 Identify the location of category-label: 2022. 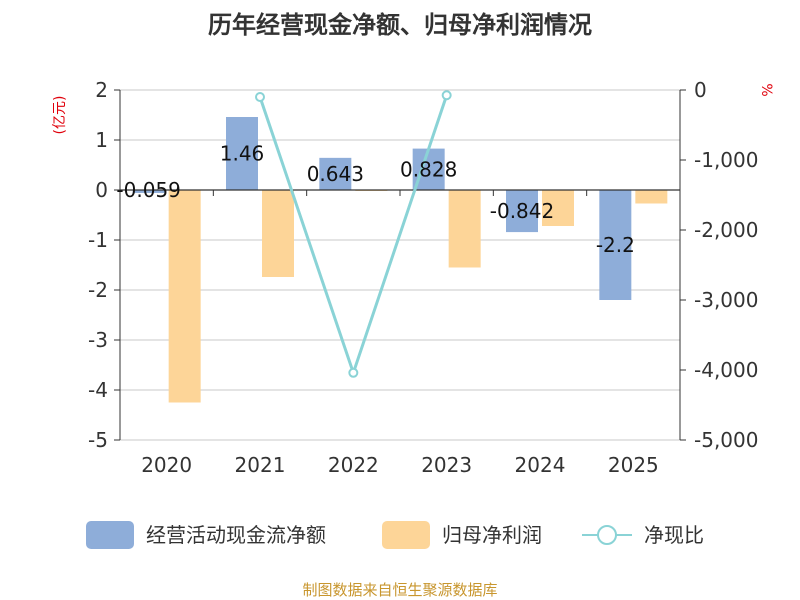
(353, 465).